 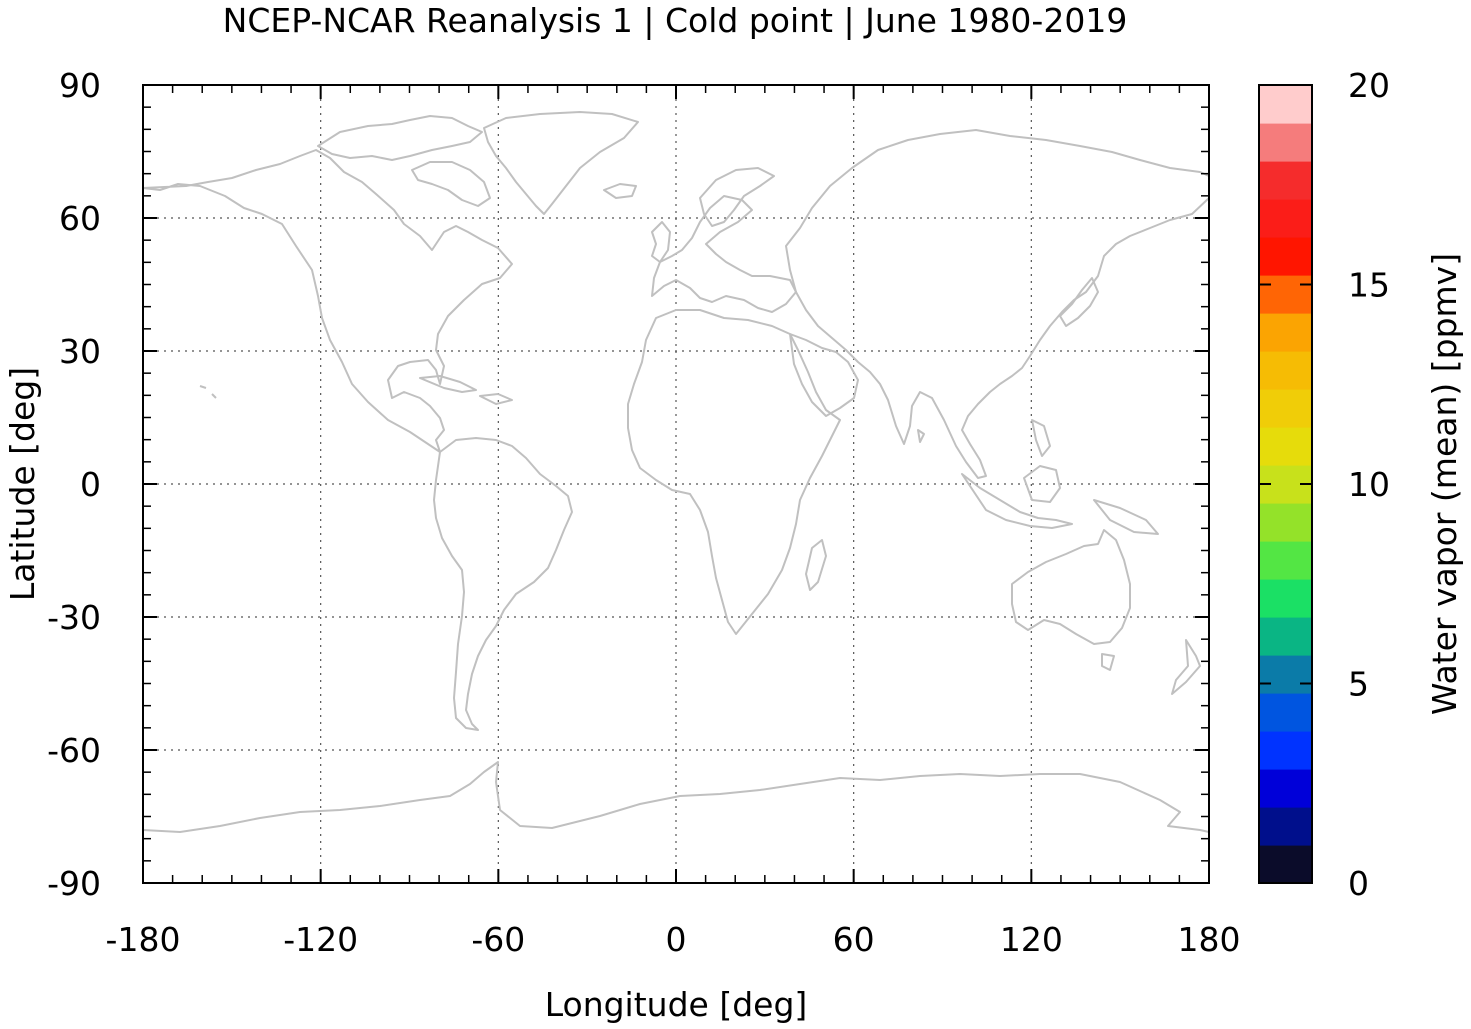 What do you see at coordinates (997, 304) in the screenshot?
I see `asia-coastline` at bounding box center [997, 304].